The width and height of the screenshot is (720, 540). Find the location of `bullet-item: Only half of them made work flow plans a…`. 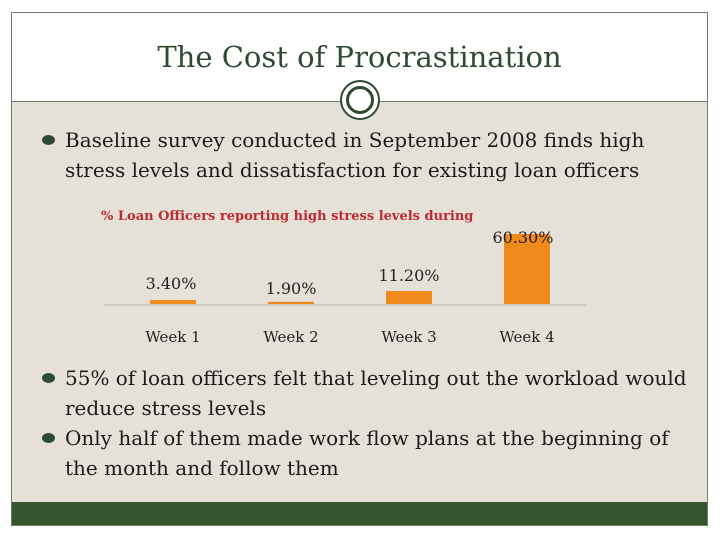

bullet-item: Only half of them made work flow plans a… is located at coordinates (369, 453).